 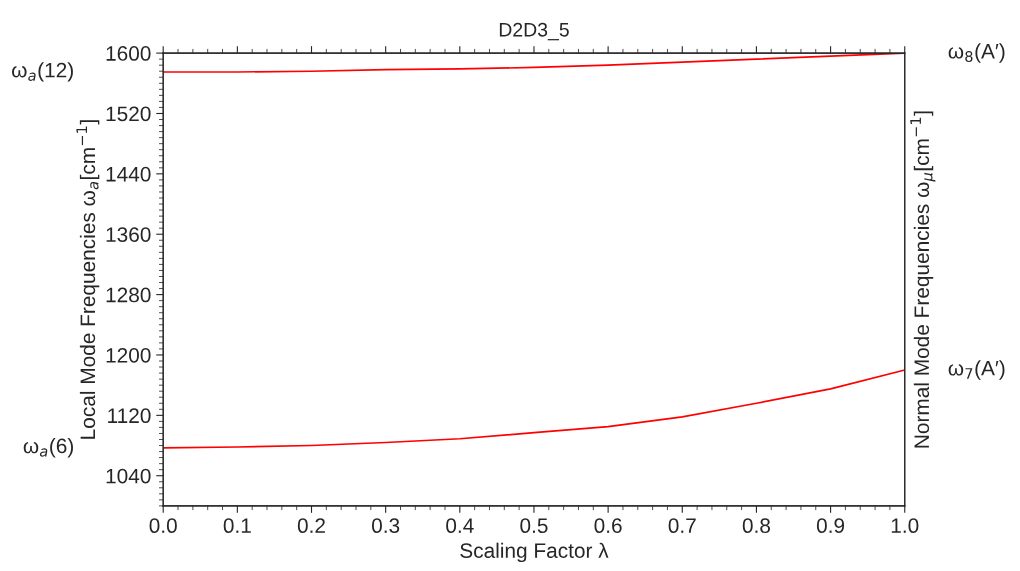 I want to click on x-tick-label: 0.3, so click(x=386, y=526).